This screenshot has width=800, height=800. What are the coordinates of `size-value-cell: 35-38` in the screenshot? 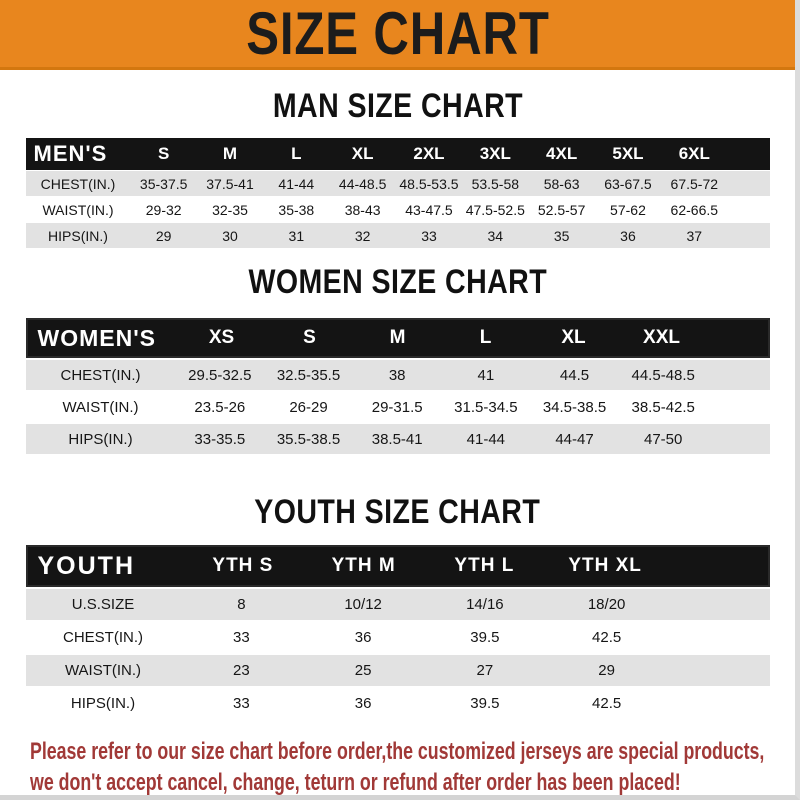 It's located at (296, 209).